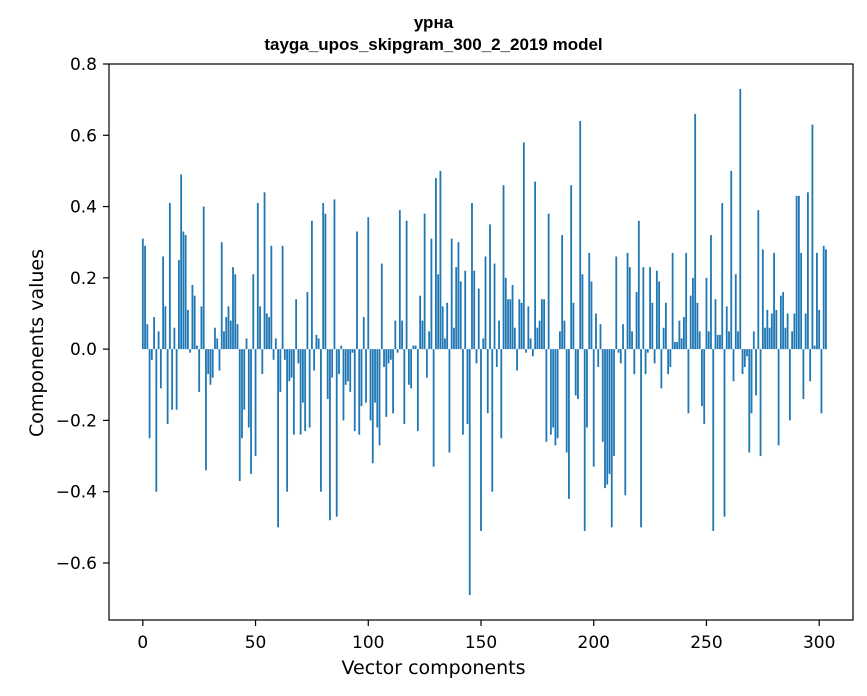  Describe the element at coordinates (37, 343) in the screenshot. I see `y-axis-label: Components values` at that location.